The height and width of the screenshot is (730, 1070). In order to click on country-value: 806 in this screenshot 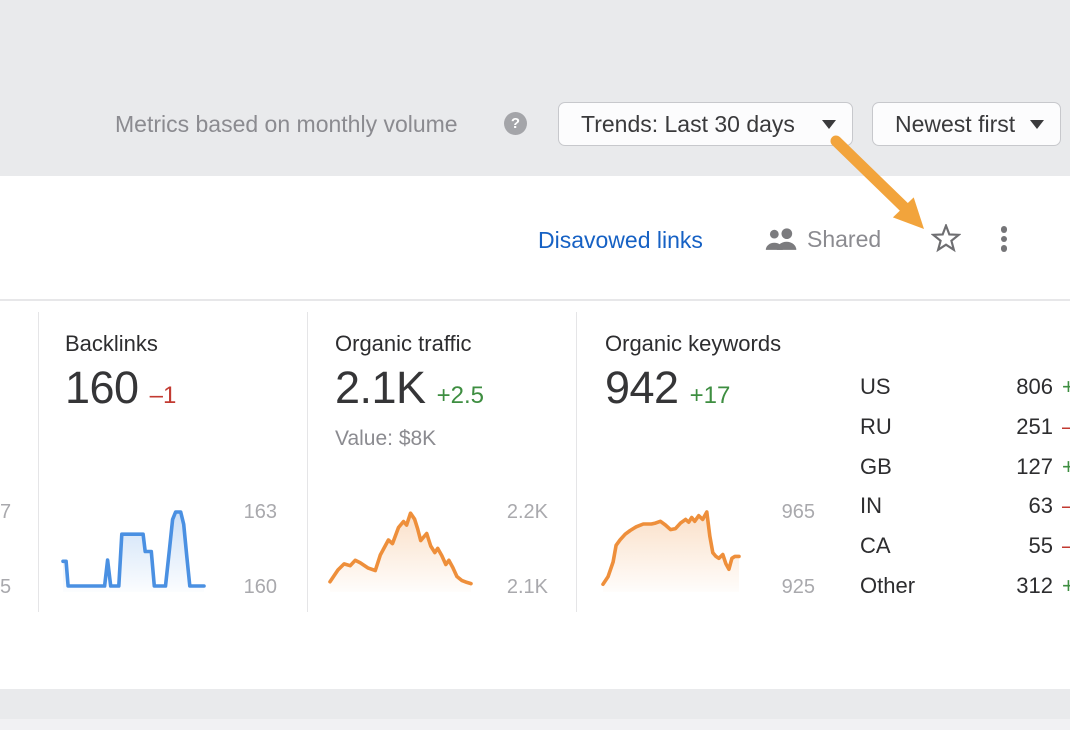, I will do `click(1034, 386)`.